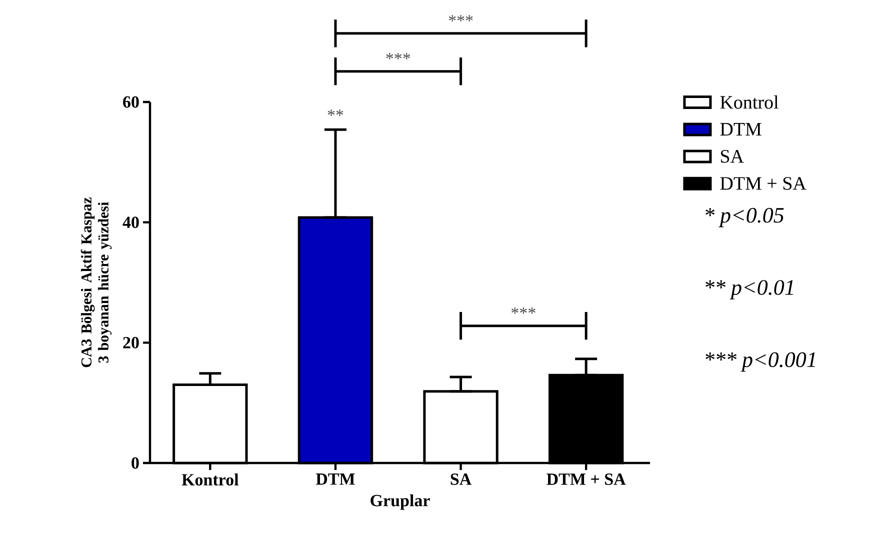 The image size is (882, 554). What do you see at coordinates (763, 183) in the screenshot?
I see `legend-label: DTM + SA` at bounding box center [763, 183].